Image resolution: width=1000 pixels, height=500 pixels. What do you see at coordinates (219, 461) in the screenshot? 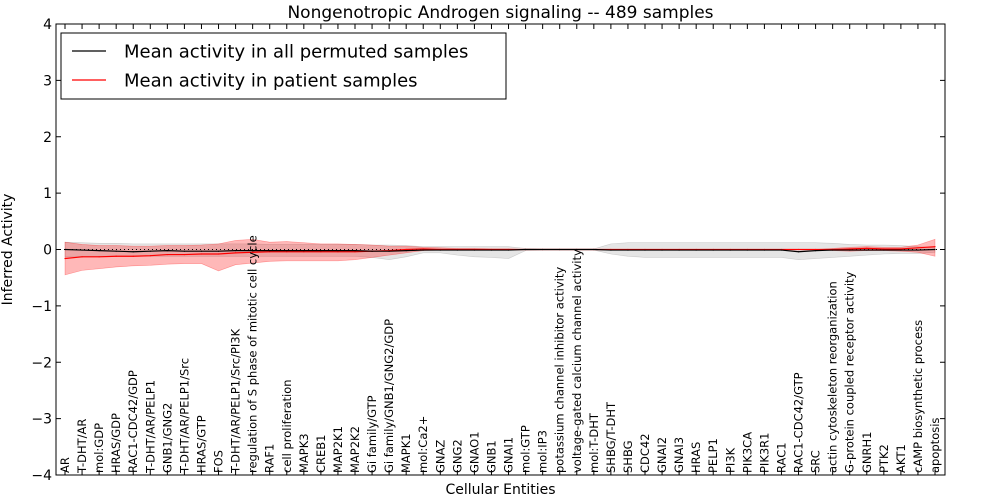
I see `xtick-label-9: FOS` at bounding box center [219, 461].